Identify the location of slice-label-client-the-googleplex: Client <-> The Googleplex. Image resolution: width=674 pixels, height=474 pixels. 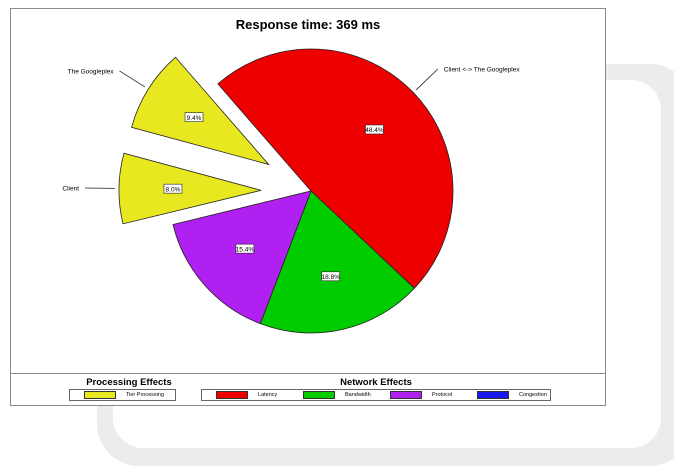
(482, 70).